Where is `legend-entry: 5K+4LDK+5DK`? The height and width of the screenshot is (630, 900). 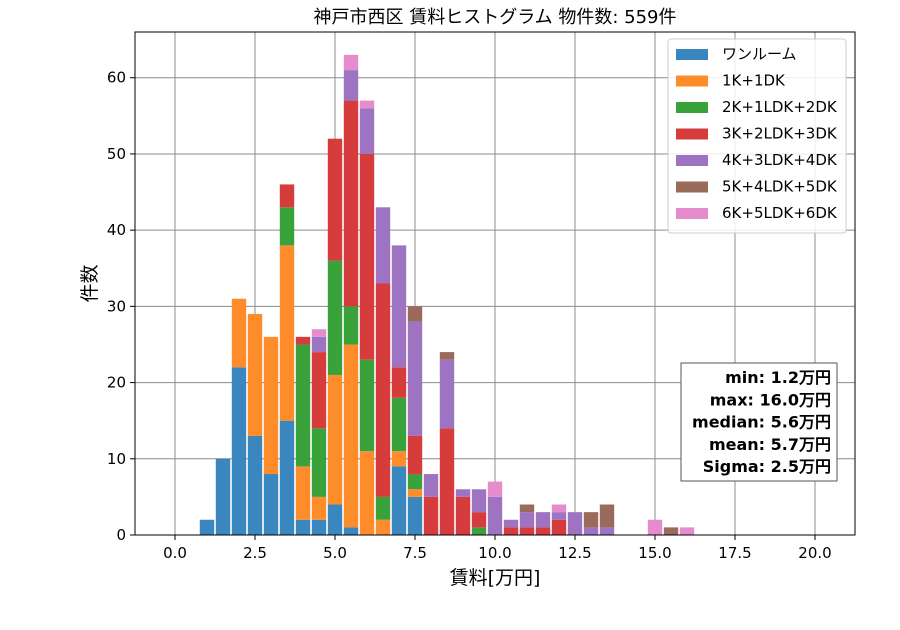 legend-entry: 5K+4LDK+5DK is located at coordinates (780, 187).